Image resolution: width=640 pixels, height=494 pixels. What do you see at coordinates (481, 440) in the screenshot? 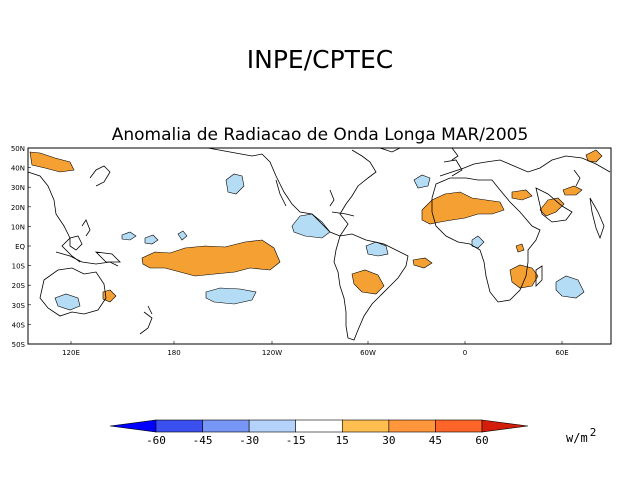
I see `colorbar-tick-label: 60` at bounding box center [481, 440].